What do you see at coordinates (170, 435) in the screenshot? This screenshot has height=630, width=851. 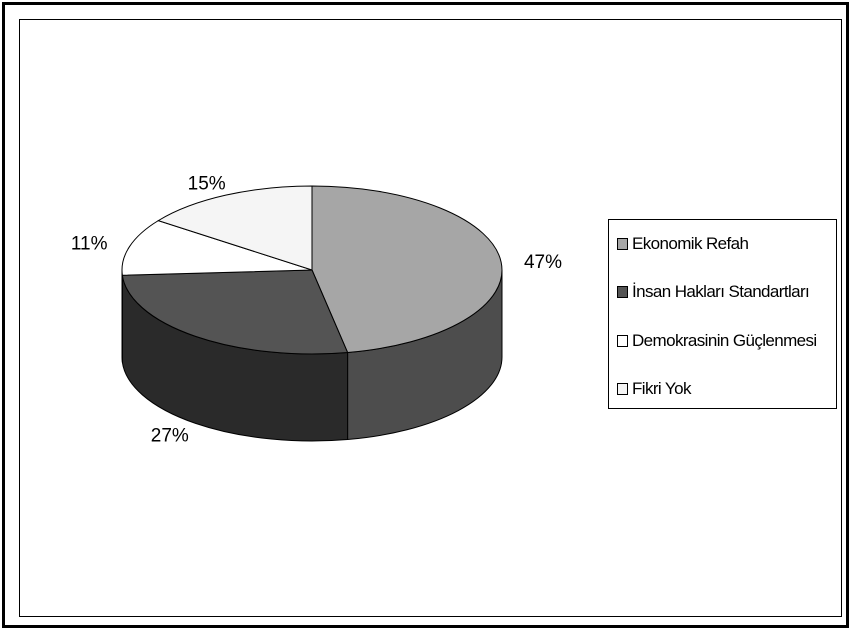 I see `pie-data-label: 27%` at bounding box center [170, 435].